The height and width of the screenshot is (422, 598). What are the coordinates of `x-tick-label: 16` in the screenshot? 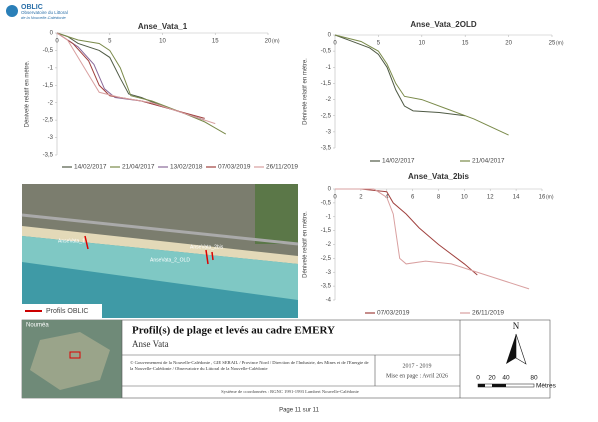 It's located at (542, 198).